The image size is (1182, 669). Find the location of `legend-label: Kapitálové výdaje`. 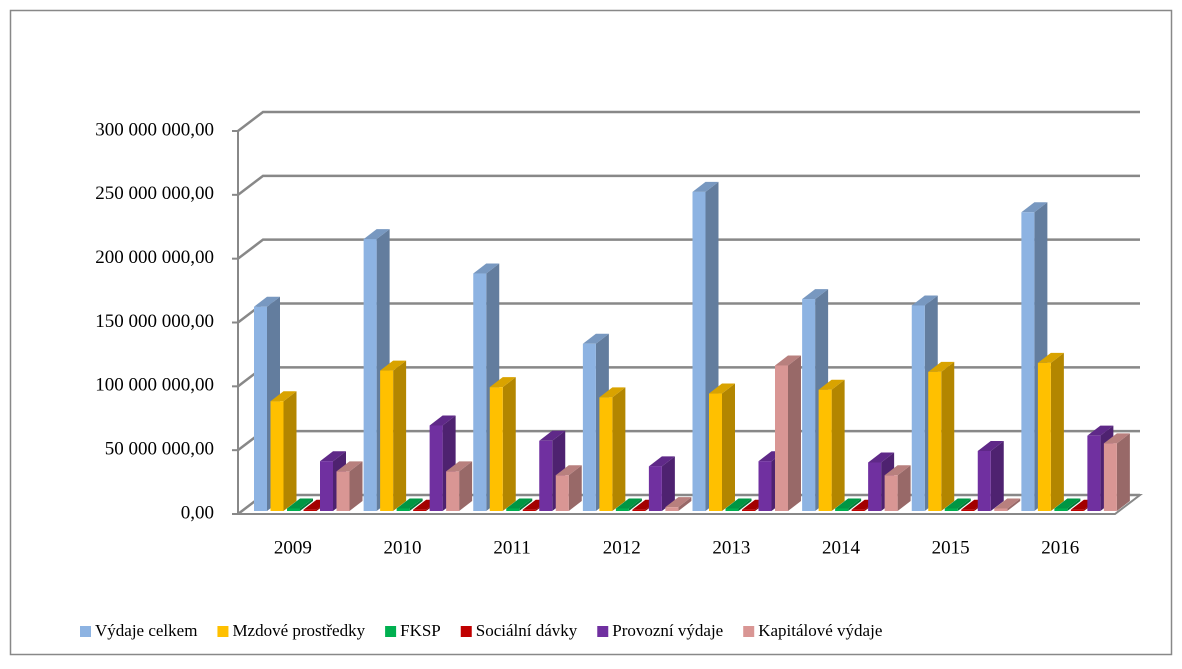

legend-label: Kapitálové výdaje is located at coordinates (820, 630).